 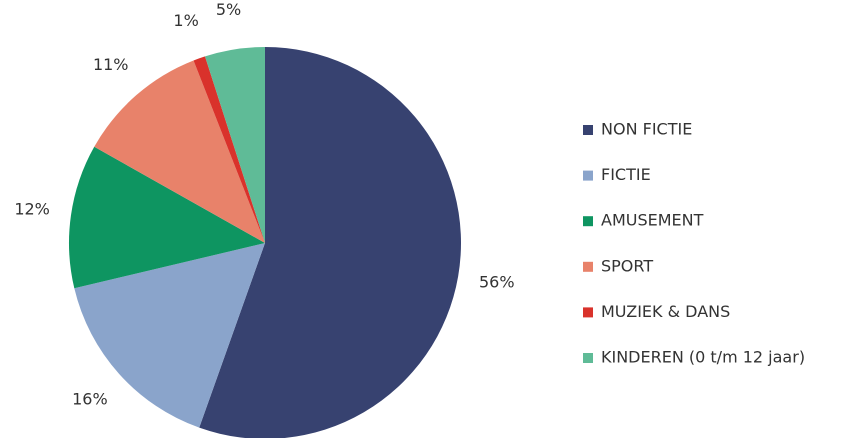 I want to click on legend-label: FICTIE, so click(x=626, y=174).